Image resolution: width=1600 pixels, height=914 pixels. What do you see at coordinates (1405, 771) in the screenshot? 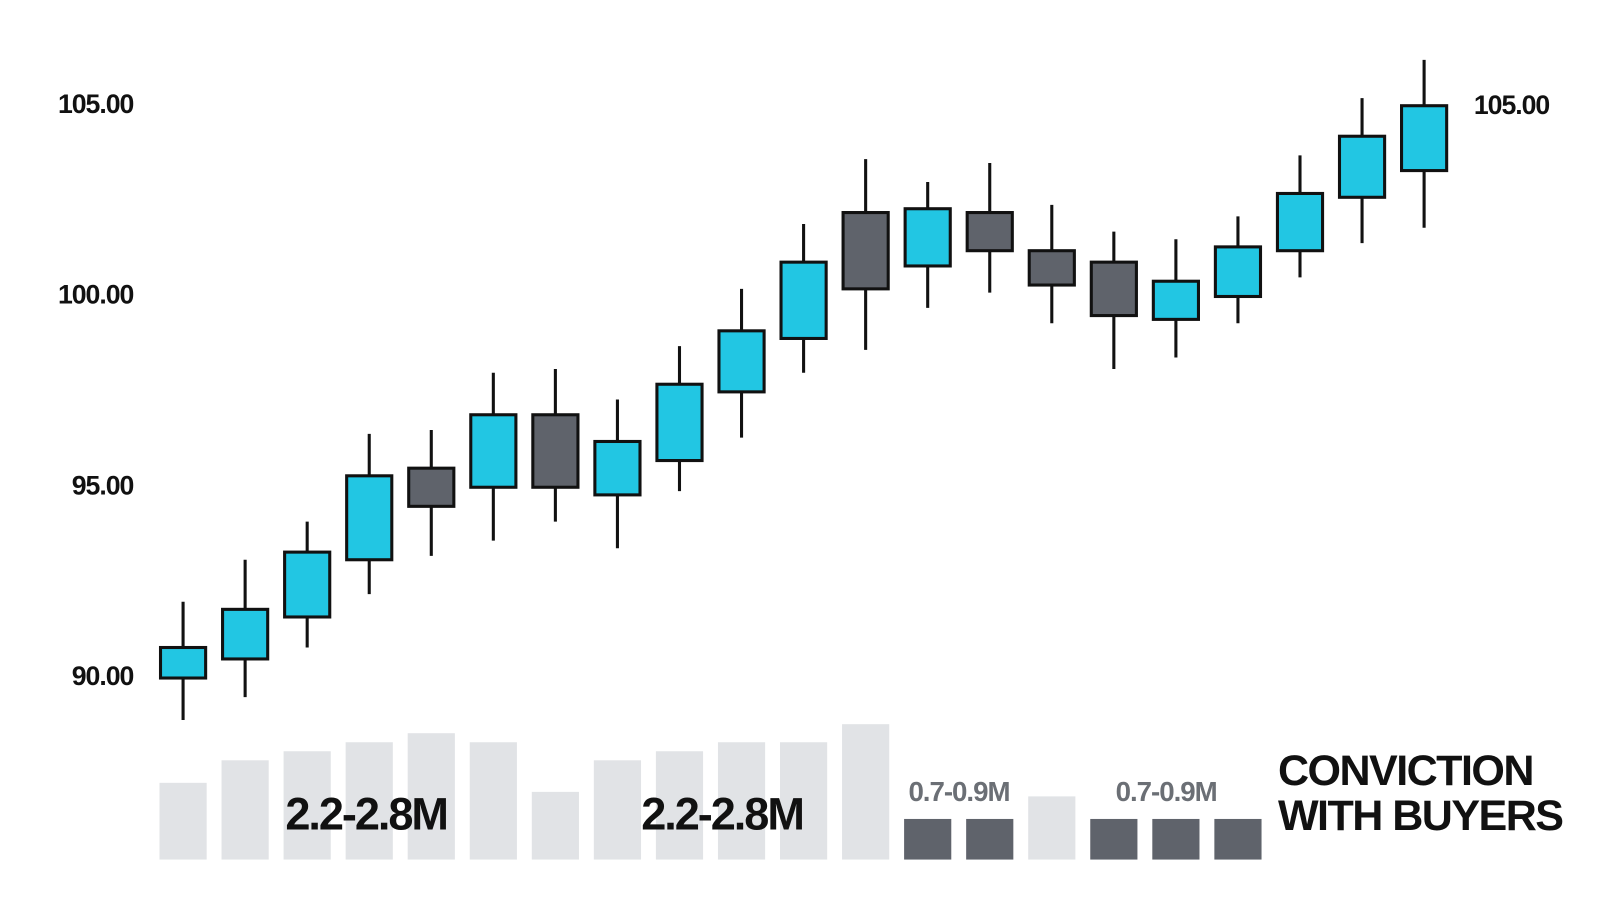
I see `note-line: CONVICTION` at bounding box center [1405, 771].